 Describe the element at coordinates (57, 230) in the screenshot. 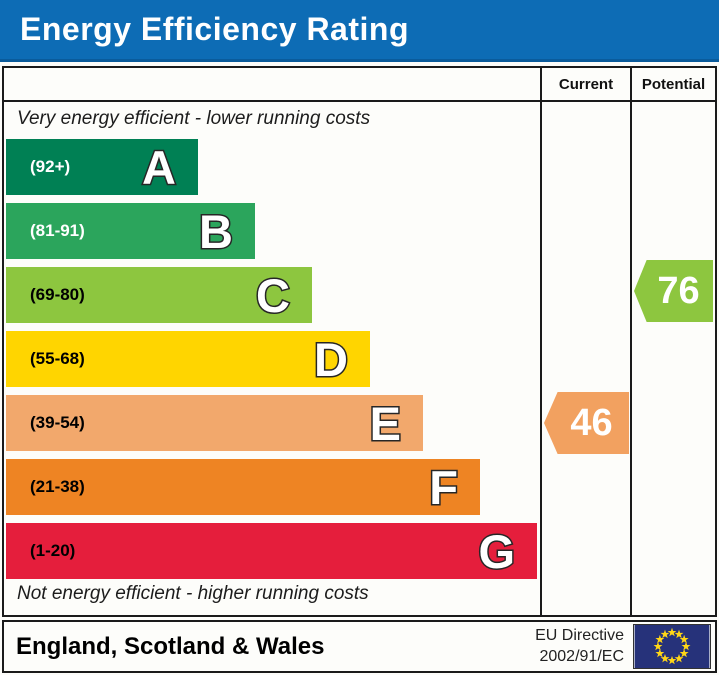

I see `band-range-label: (81-91)` at that location.